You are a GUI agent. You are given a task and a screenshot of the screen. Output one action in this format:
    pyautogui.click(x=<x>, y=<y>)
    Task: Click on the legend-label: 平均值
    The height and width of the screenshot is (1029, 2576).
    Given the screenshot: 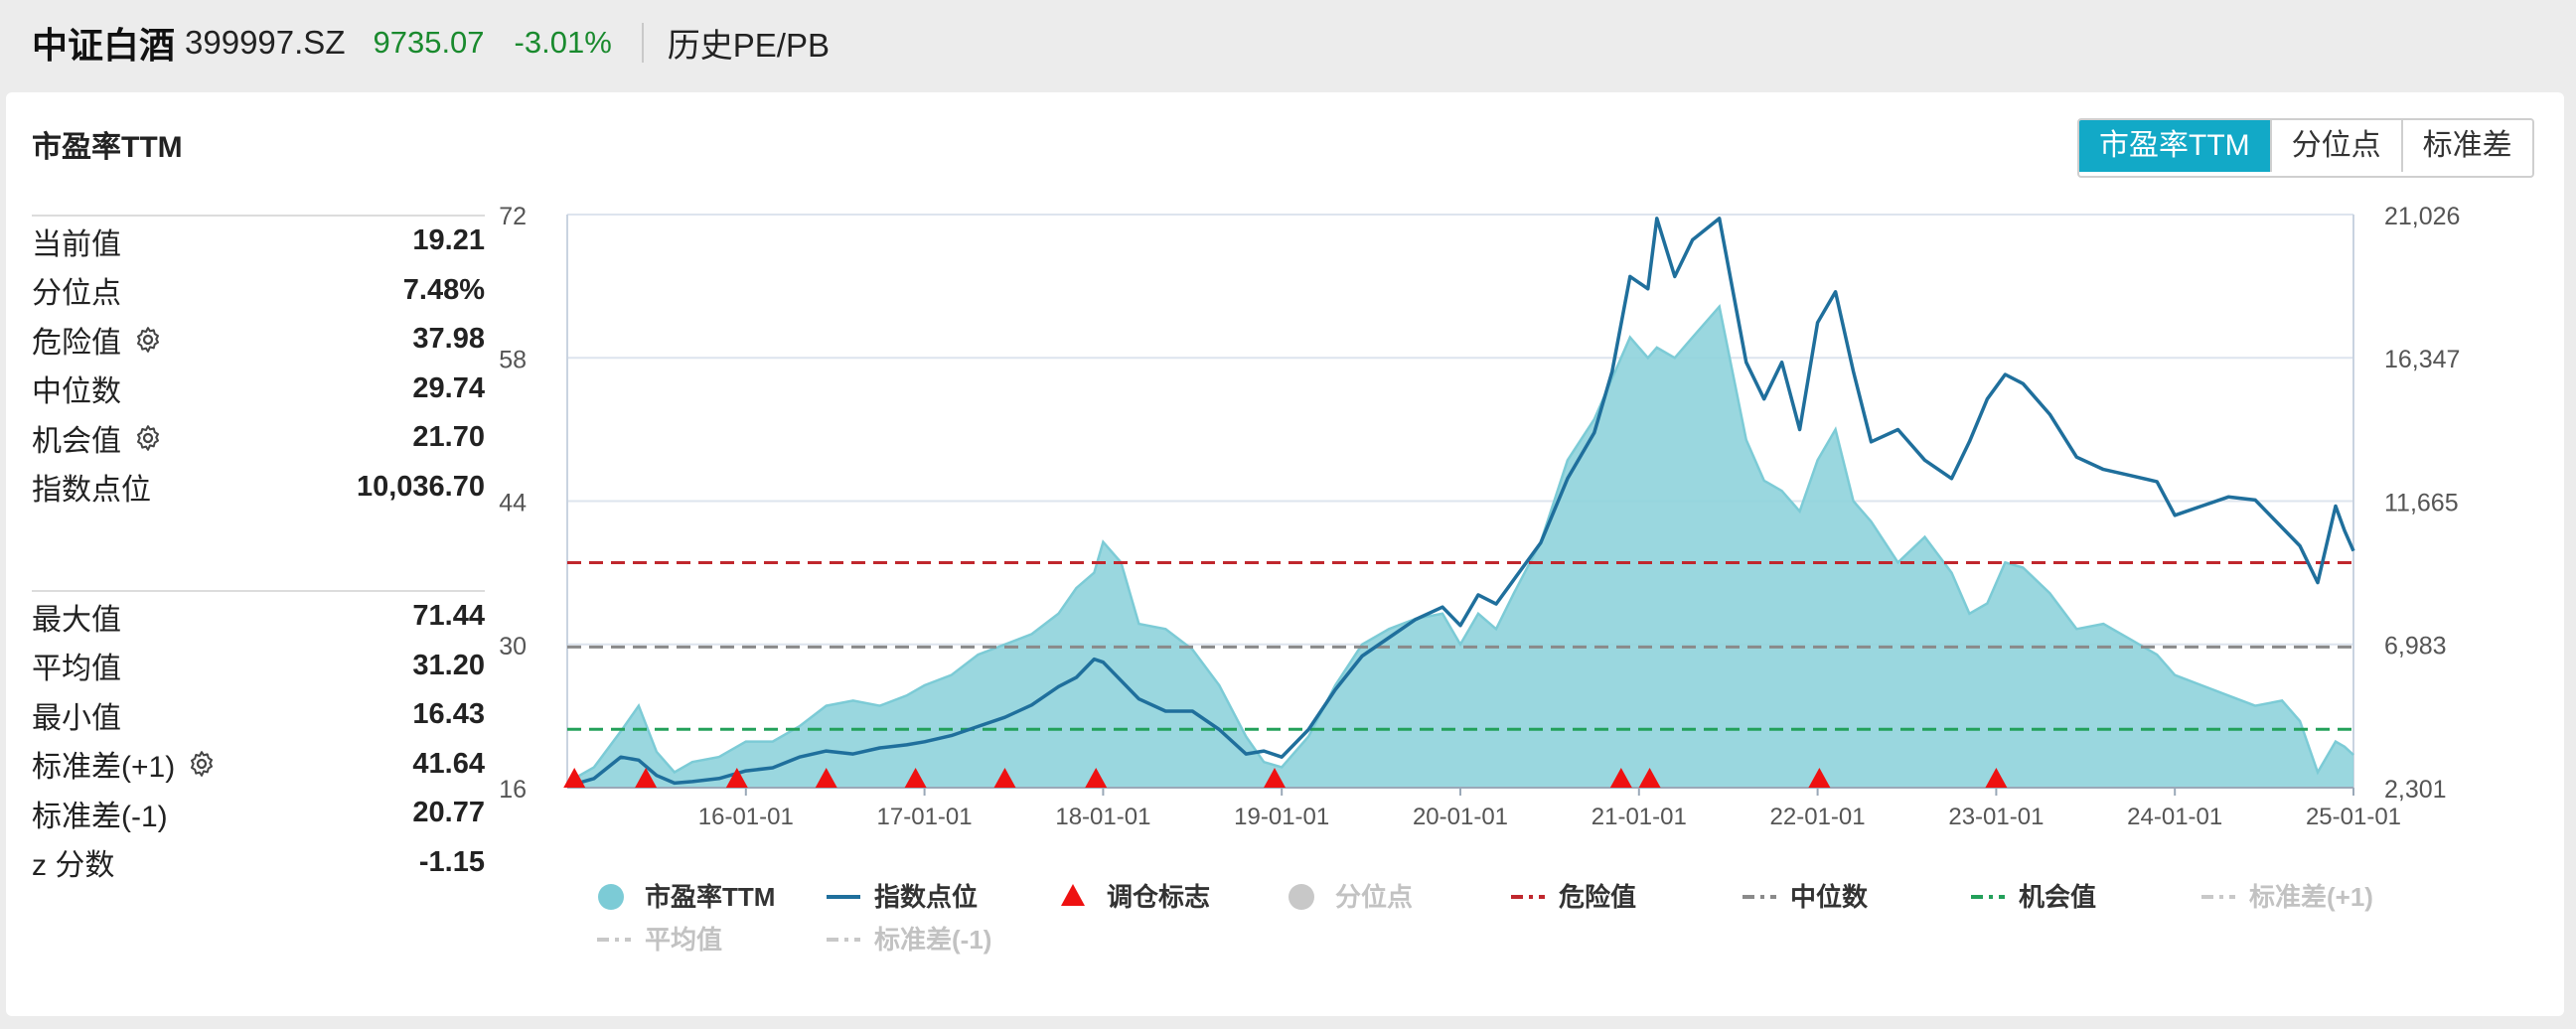 What is the action you would take?
    pyautogui.click(x=683, y=940)
    